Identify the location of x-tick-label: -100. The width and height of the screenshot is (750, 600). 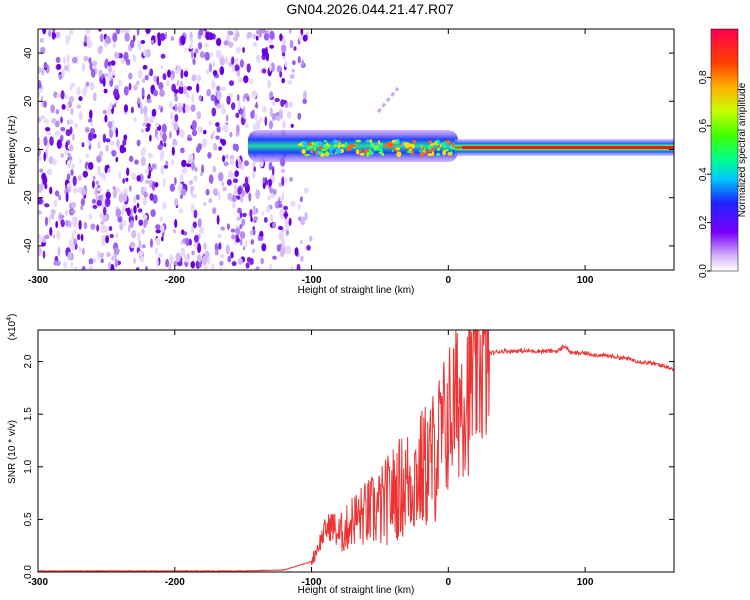
(312, 280).